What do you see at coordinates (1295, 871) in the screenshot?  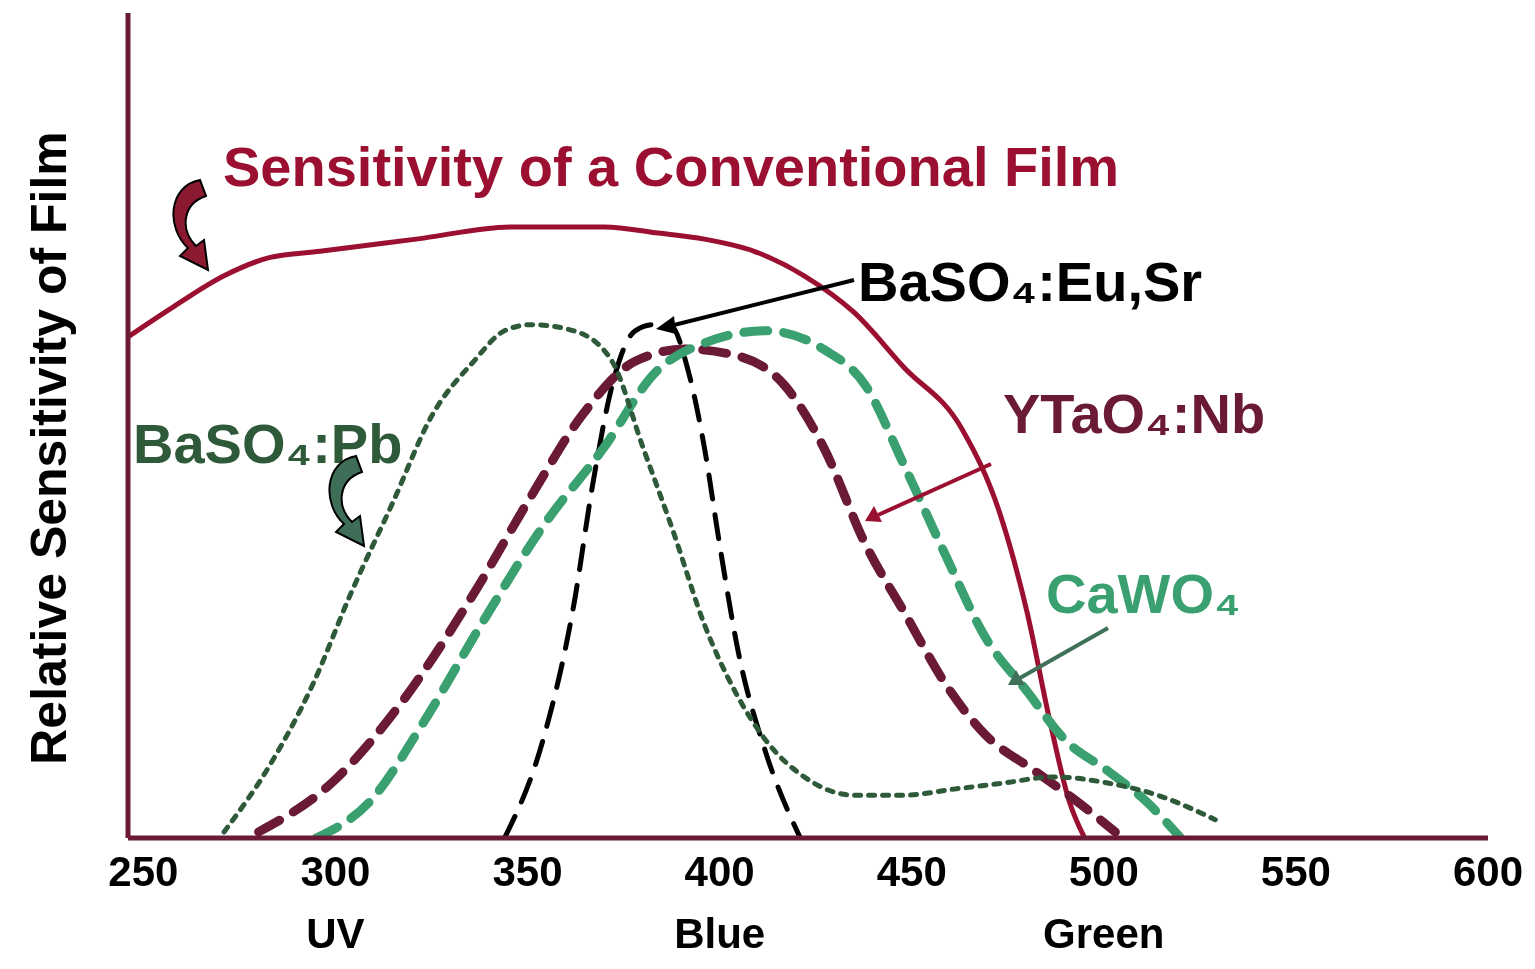 I see `x-tick-label: 550` at bounding box center [1295, 871].